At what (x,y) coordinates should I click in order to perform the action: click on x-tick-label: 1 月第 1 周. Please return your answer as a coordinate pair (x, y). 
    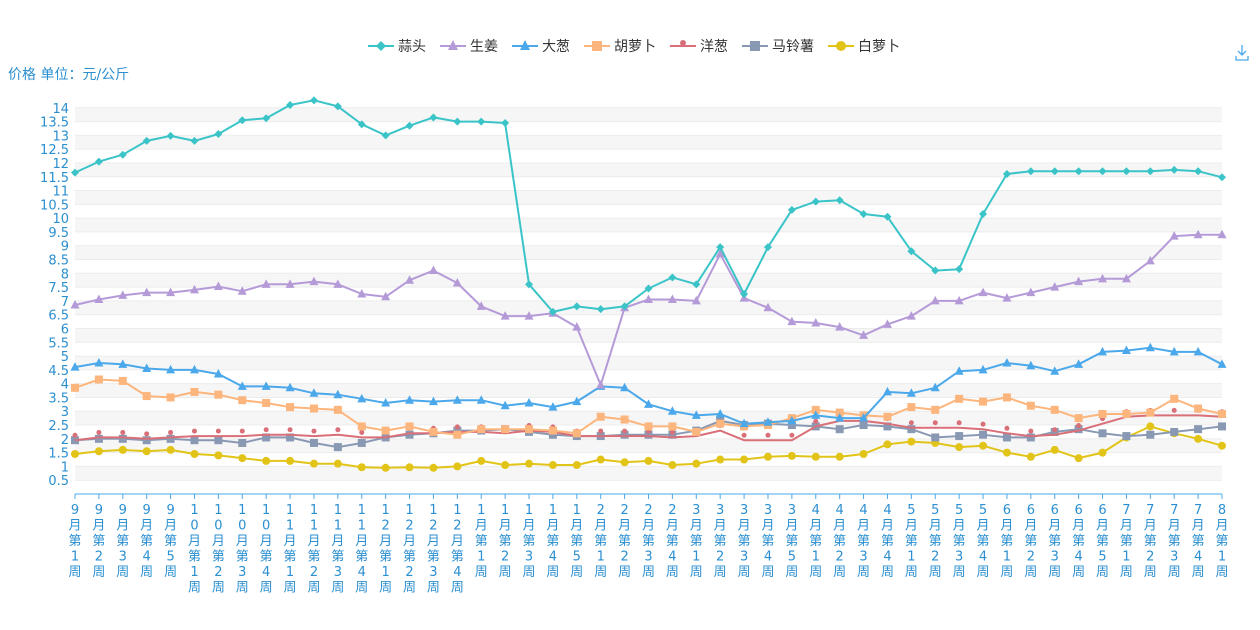
    Looking at the image, I should click on (481, 541).